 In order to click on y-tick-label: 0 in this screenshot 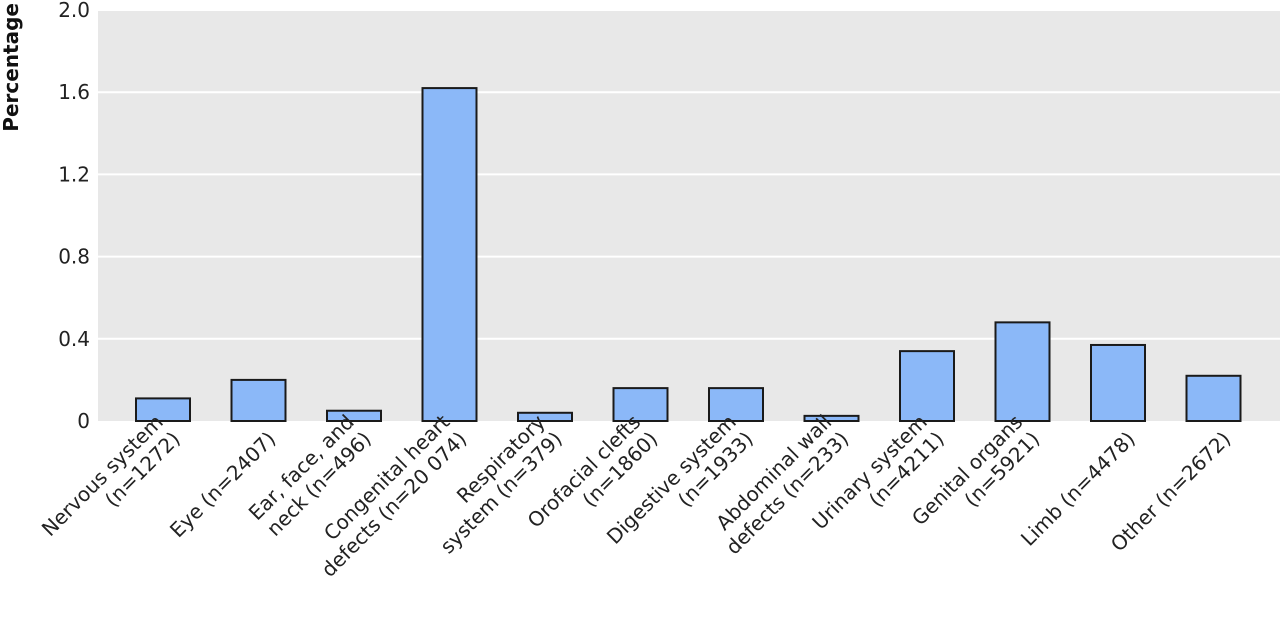, I will do `click(83, 421)`.